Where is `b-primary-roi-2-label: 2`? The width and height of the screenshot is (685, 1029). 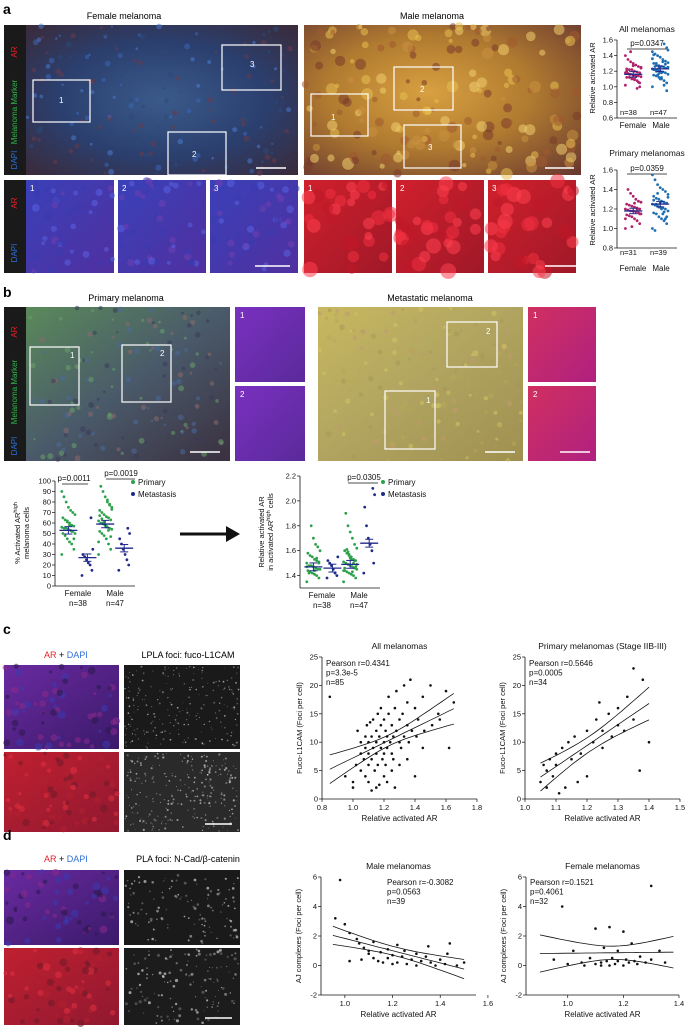
b-primary-roi-2-label: 2 is located at coordinates (162, 353).